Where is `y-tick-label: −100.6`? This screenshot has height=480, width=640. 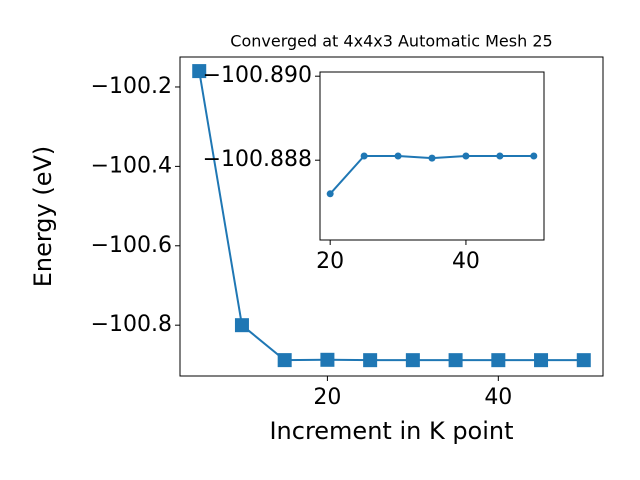 y-tick-label: −100.6 is located at coordinates (131, 245).